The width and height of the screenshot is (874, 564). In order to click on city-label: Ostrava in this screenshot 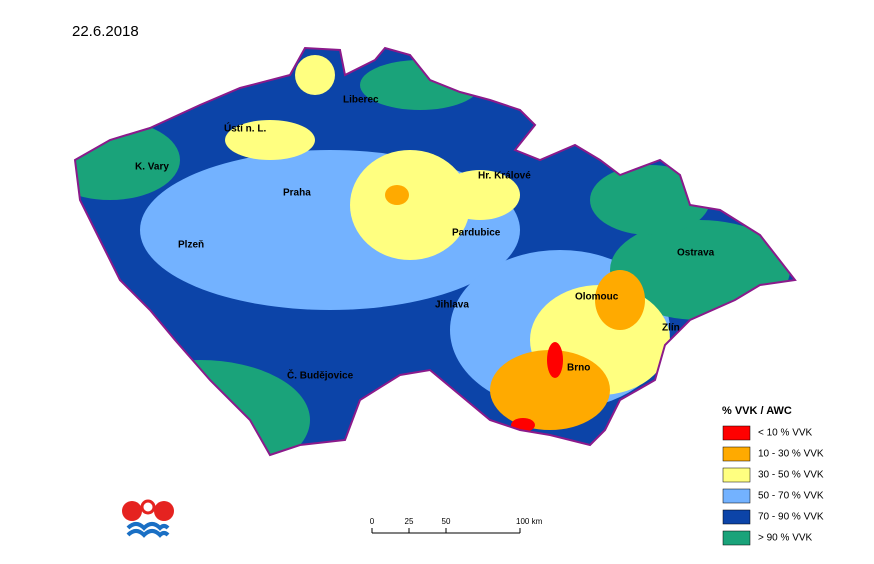, I will do `click(696, 253)`.